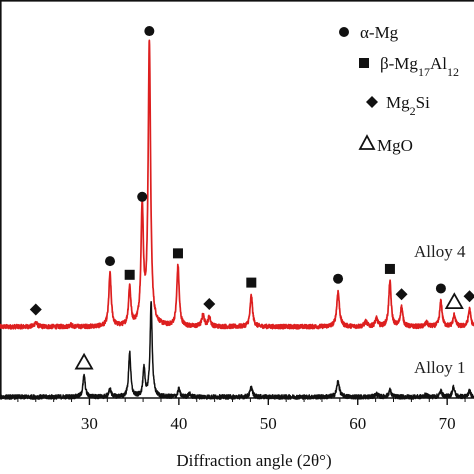  Describe the element at coordinates (399, 89) in the screenshot. I see `legend: α-Mg β-Mg17Al12 Mg2Si MgO` at that location.